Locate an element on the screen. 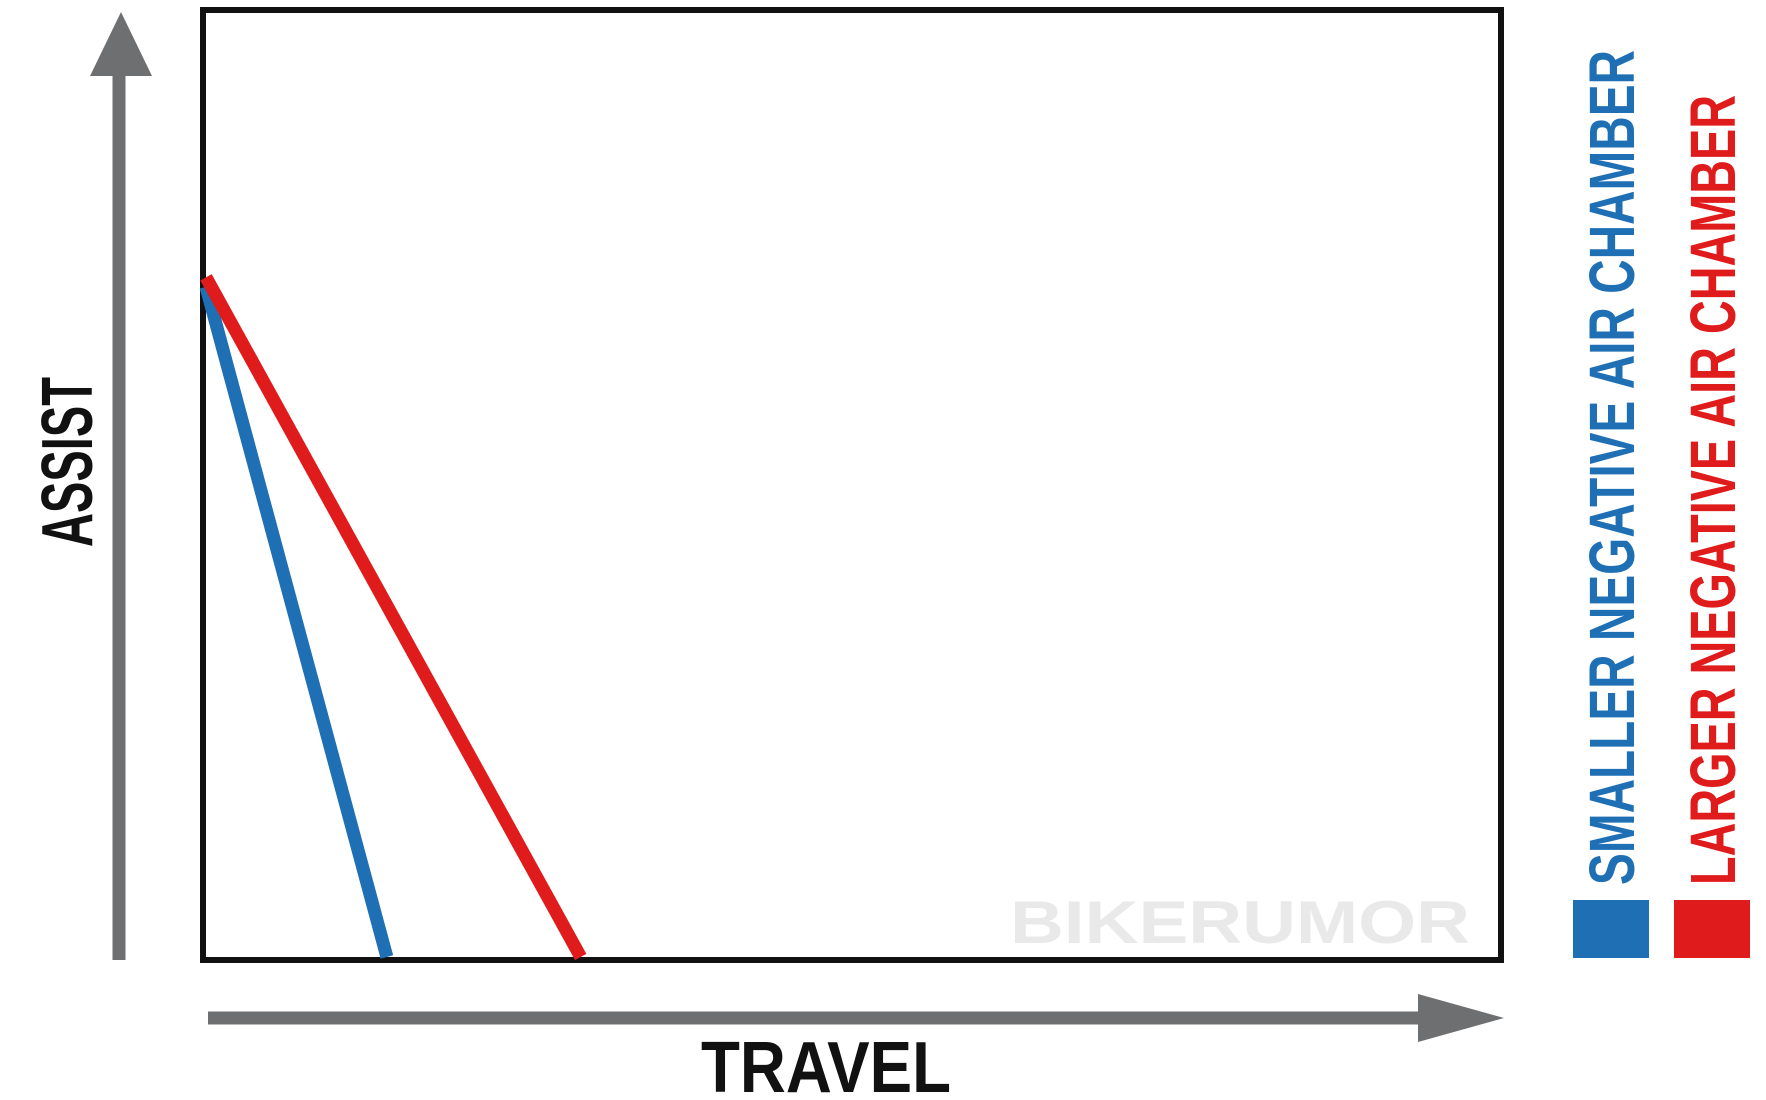  y-axis-arrow is located at coordinates (121, 486).